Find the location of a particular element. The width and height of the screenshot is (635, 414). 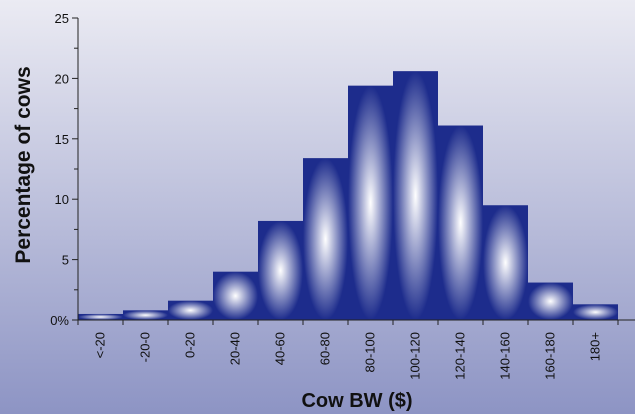

y-axis-title: Percentage of cows is located at coordinates (23, 164).